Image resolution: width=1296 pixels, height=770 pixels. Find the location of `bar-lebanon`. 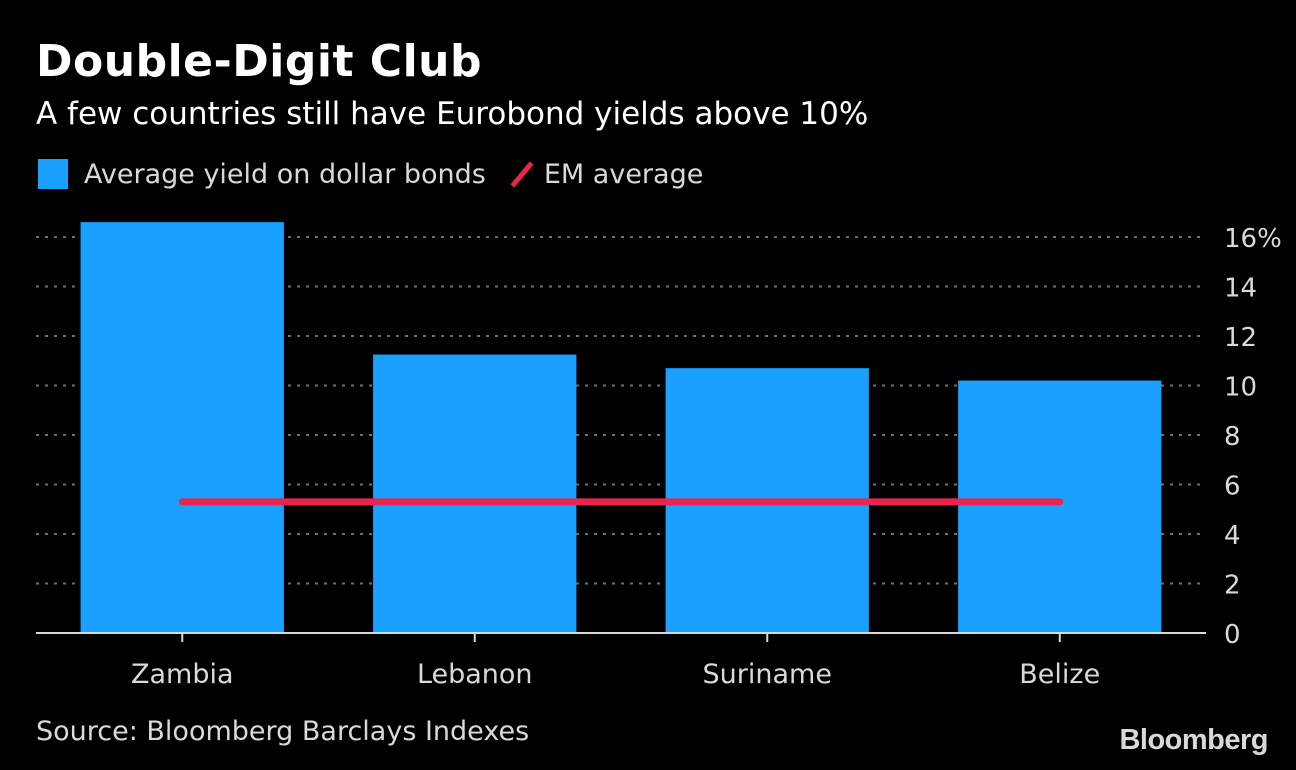

bar-lebanon is located at coordinates (475, 493).